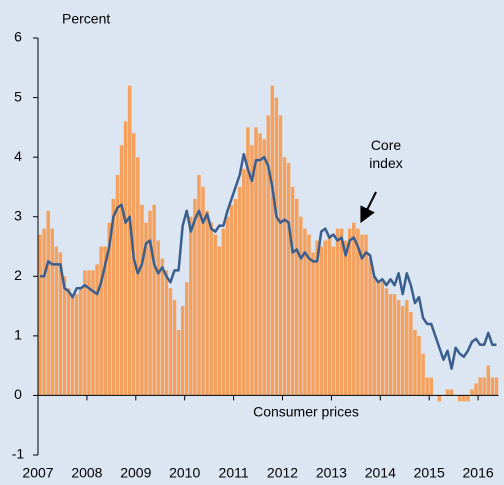 The image size is (504, 485). What do you see at coordinates (234, 473) in the screenshot?
I see `x-tick-label: 2011` at bounding box center [234, 473].